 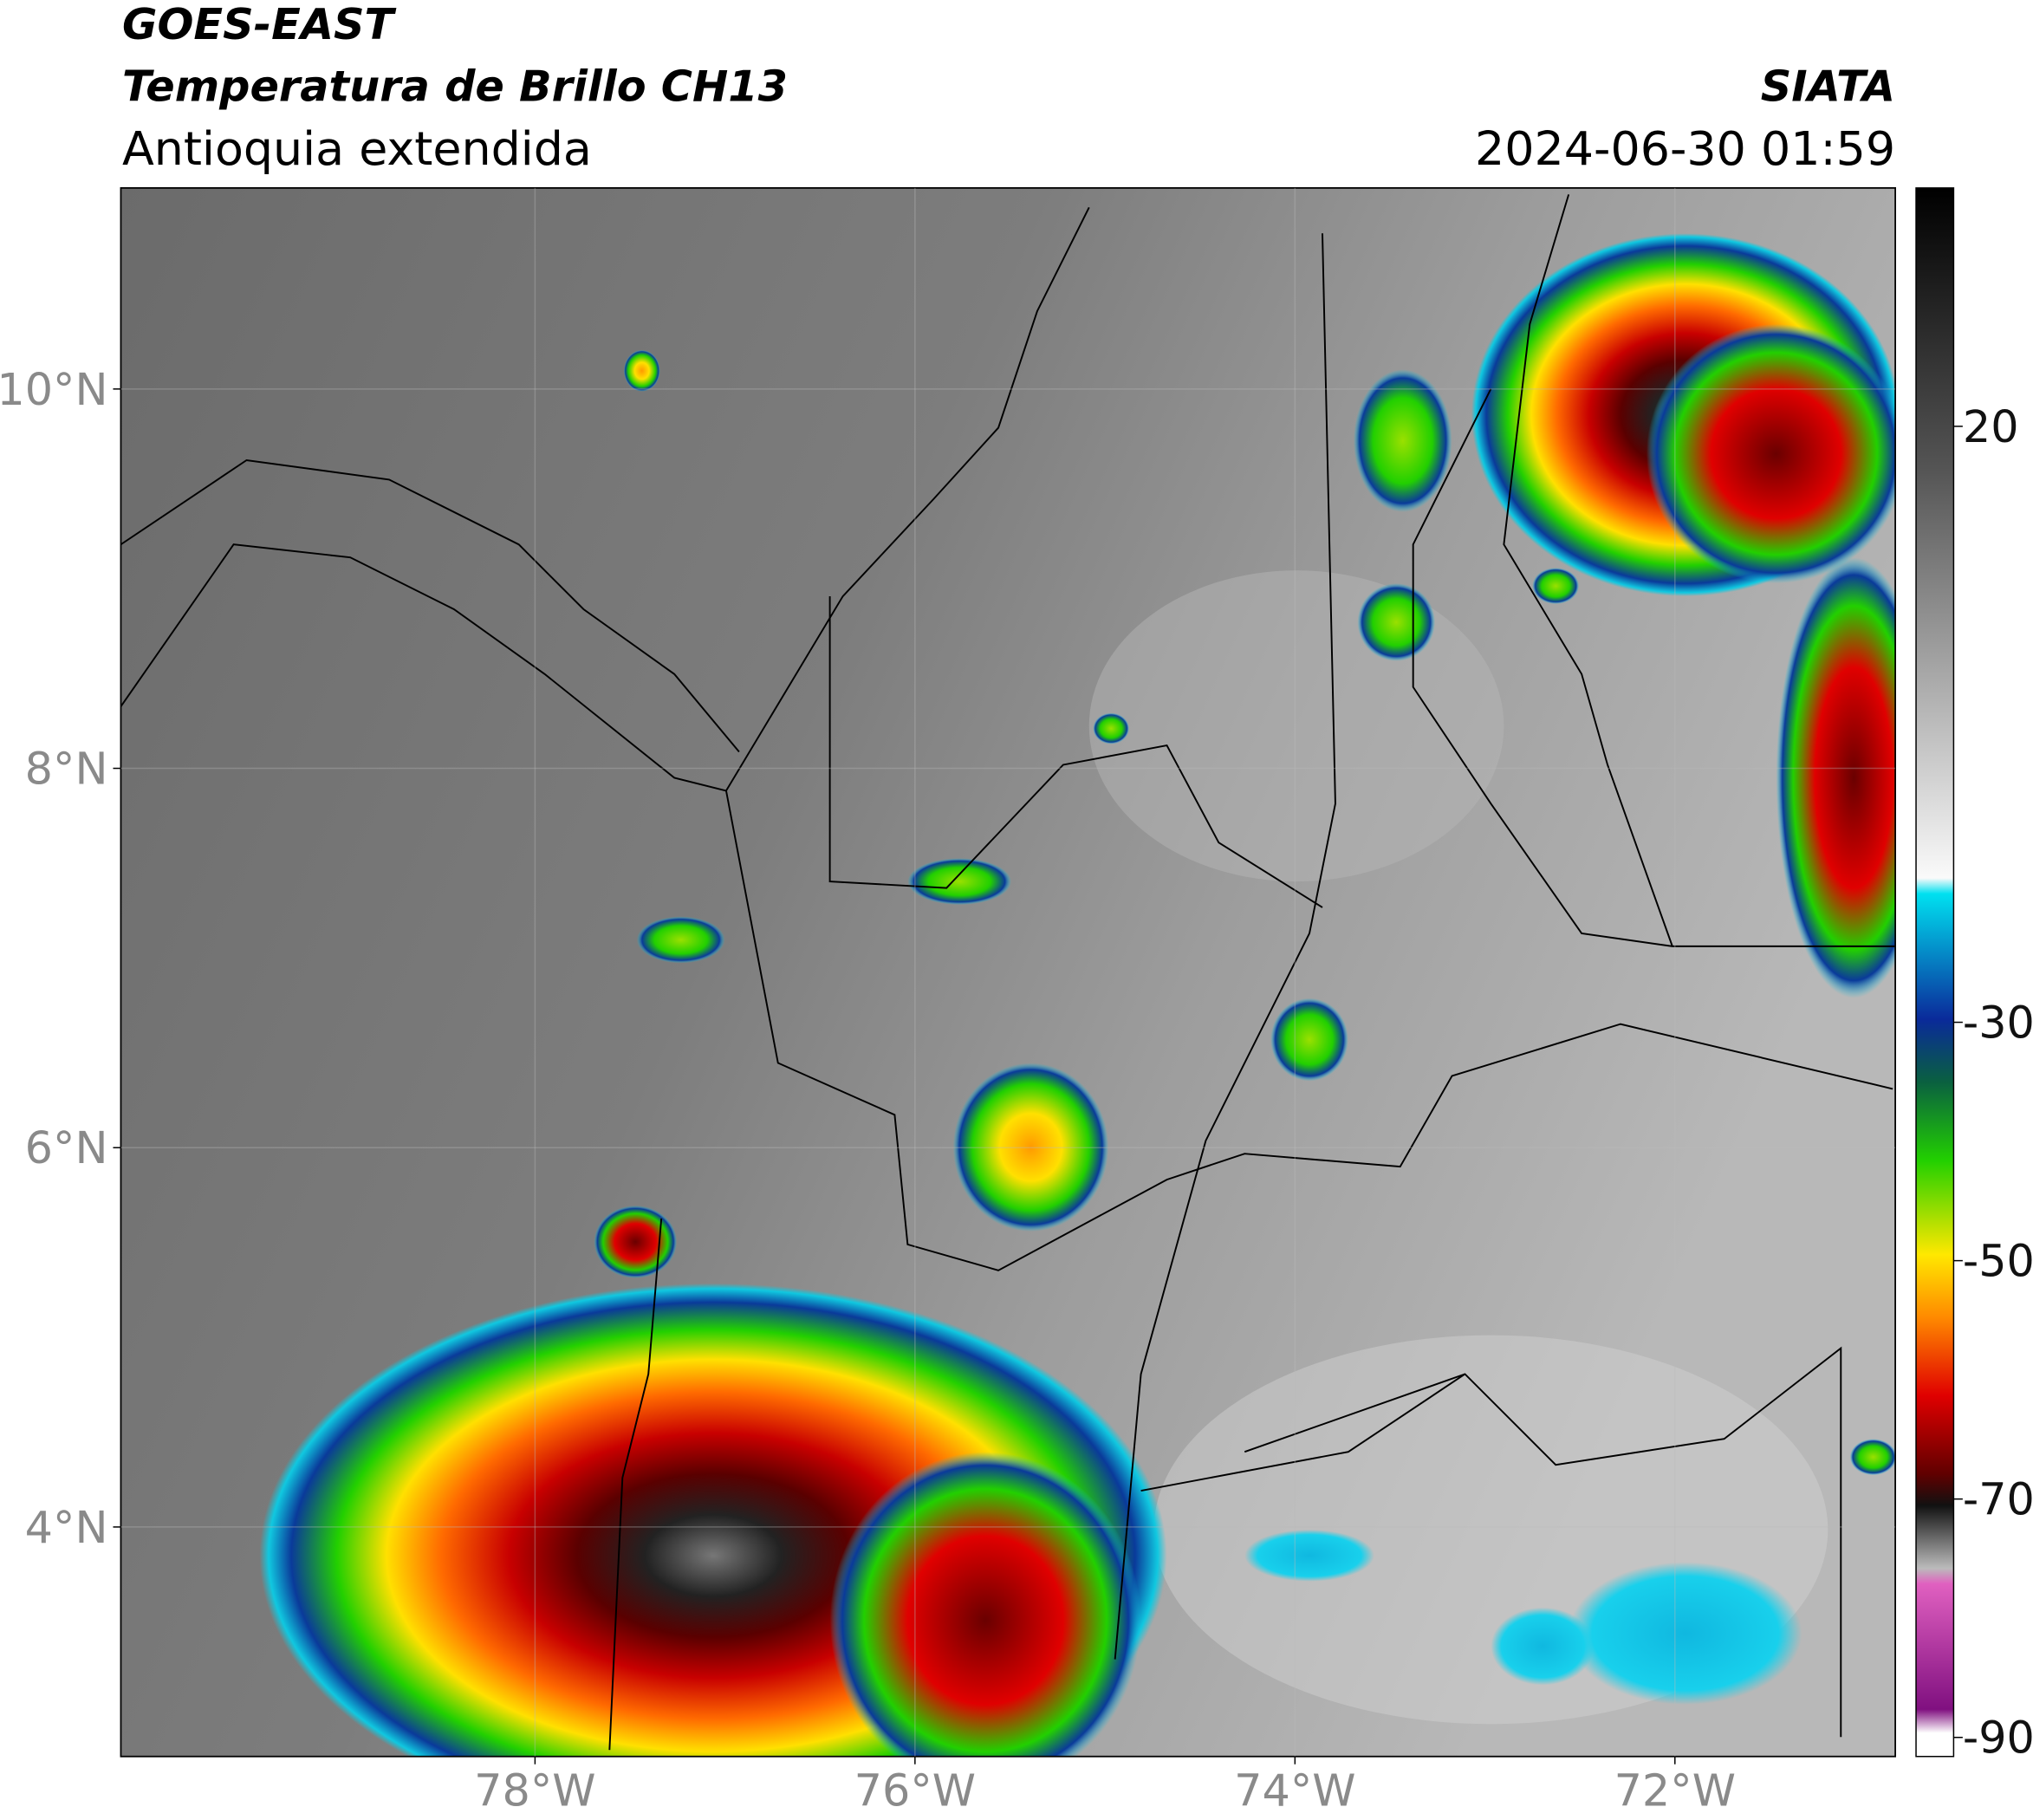 What do you see at coordinates (534, 1791) in the screenshot?
I see `lon-tick-label: 78°W` at bounding box center [534, 1791].